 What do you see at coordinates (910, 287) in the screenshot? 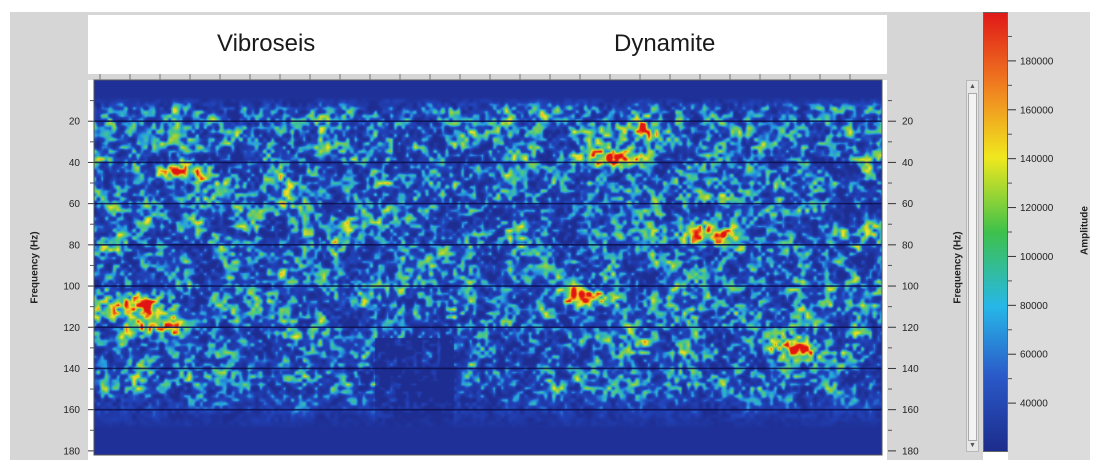
I see `right-y-tick-label: 100` at bounding box center [910, 287].